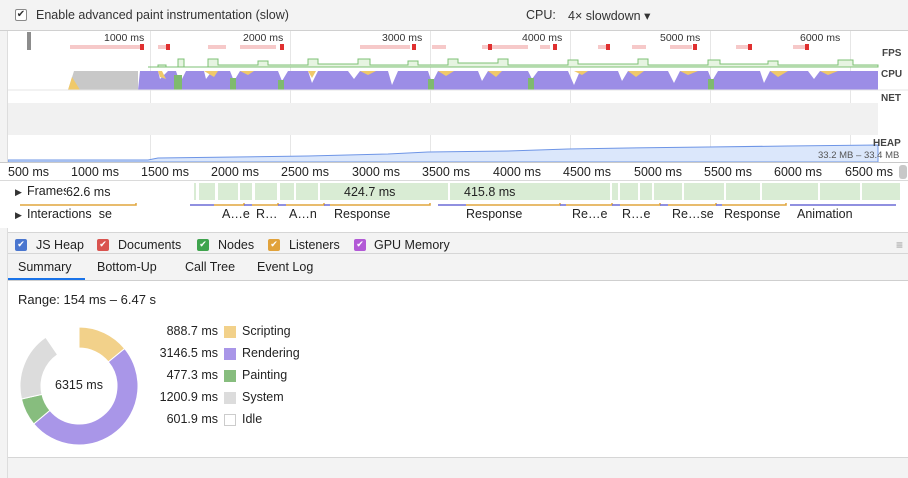 Image resolution: width=908 pixels, height=478 pixels. Describe the element at coordinates (86, 396) in the screenshot. I see `donut-slice-rendering` at that location.